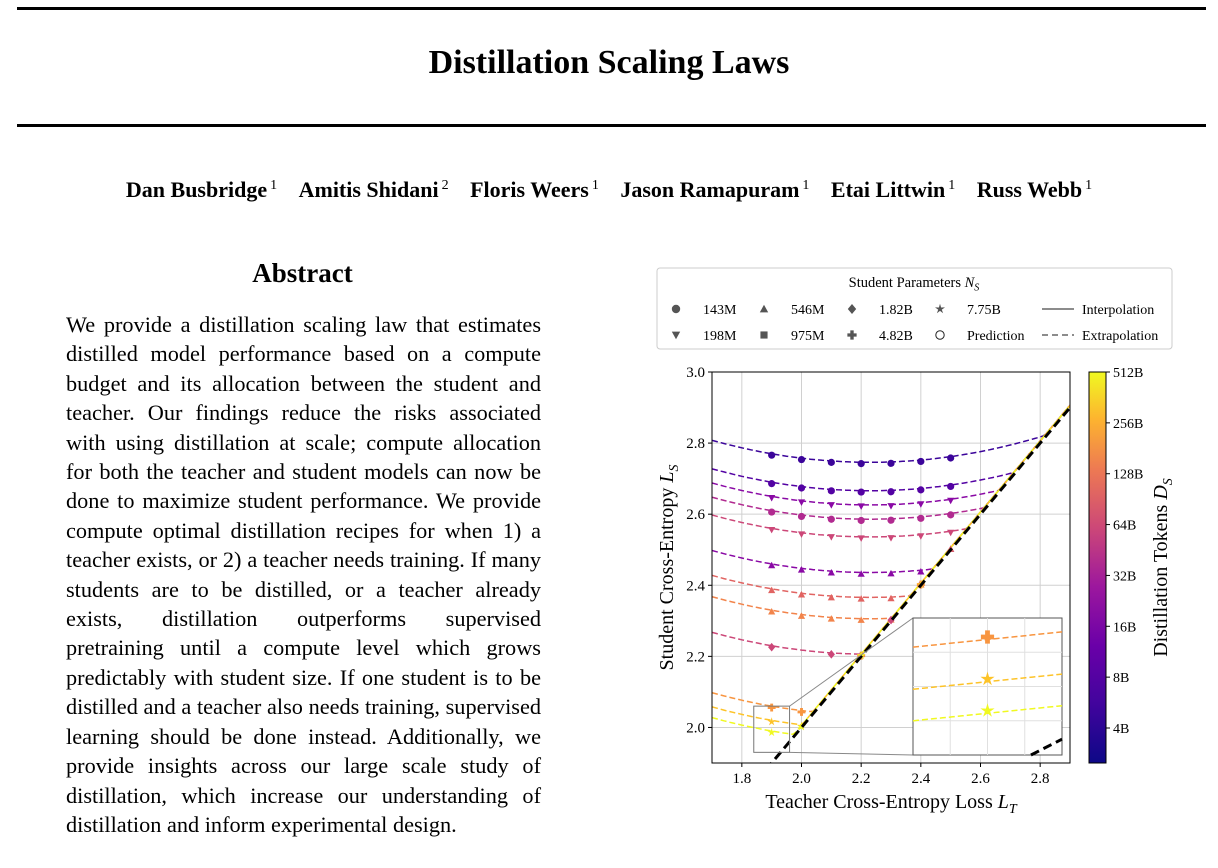 The width and height of the screenshot is (1218, 868). I want to click on colorbar-tick-label: 4B, so click(1121, 729).